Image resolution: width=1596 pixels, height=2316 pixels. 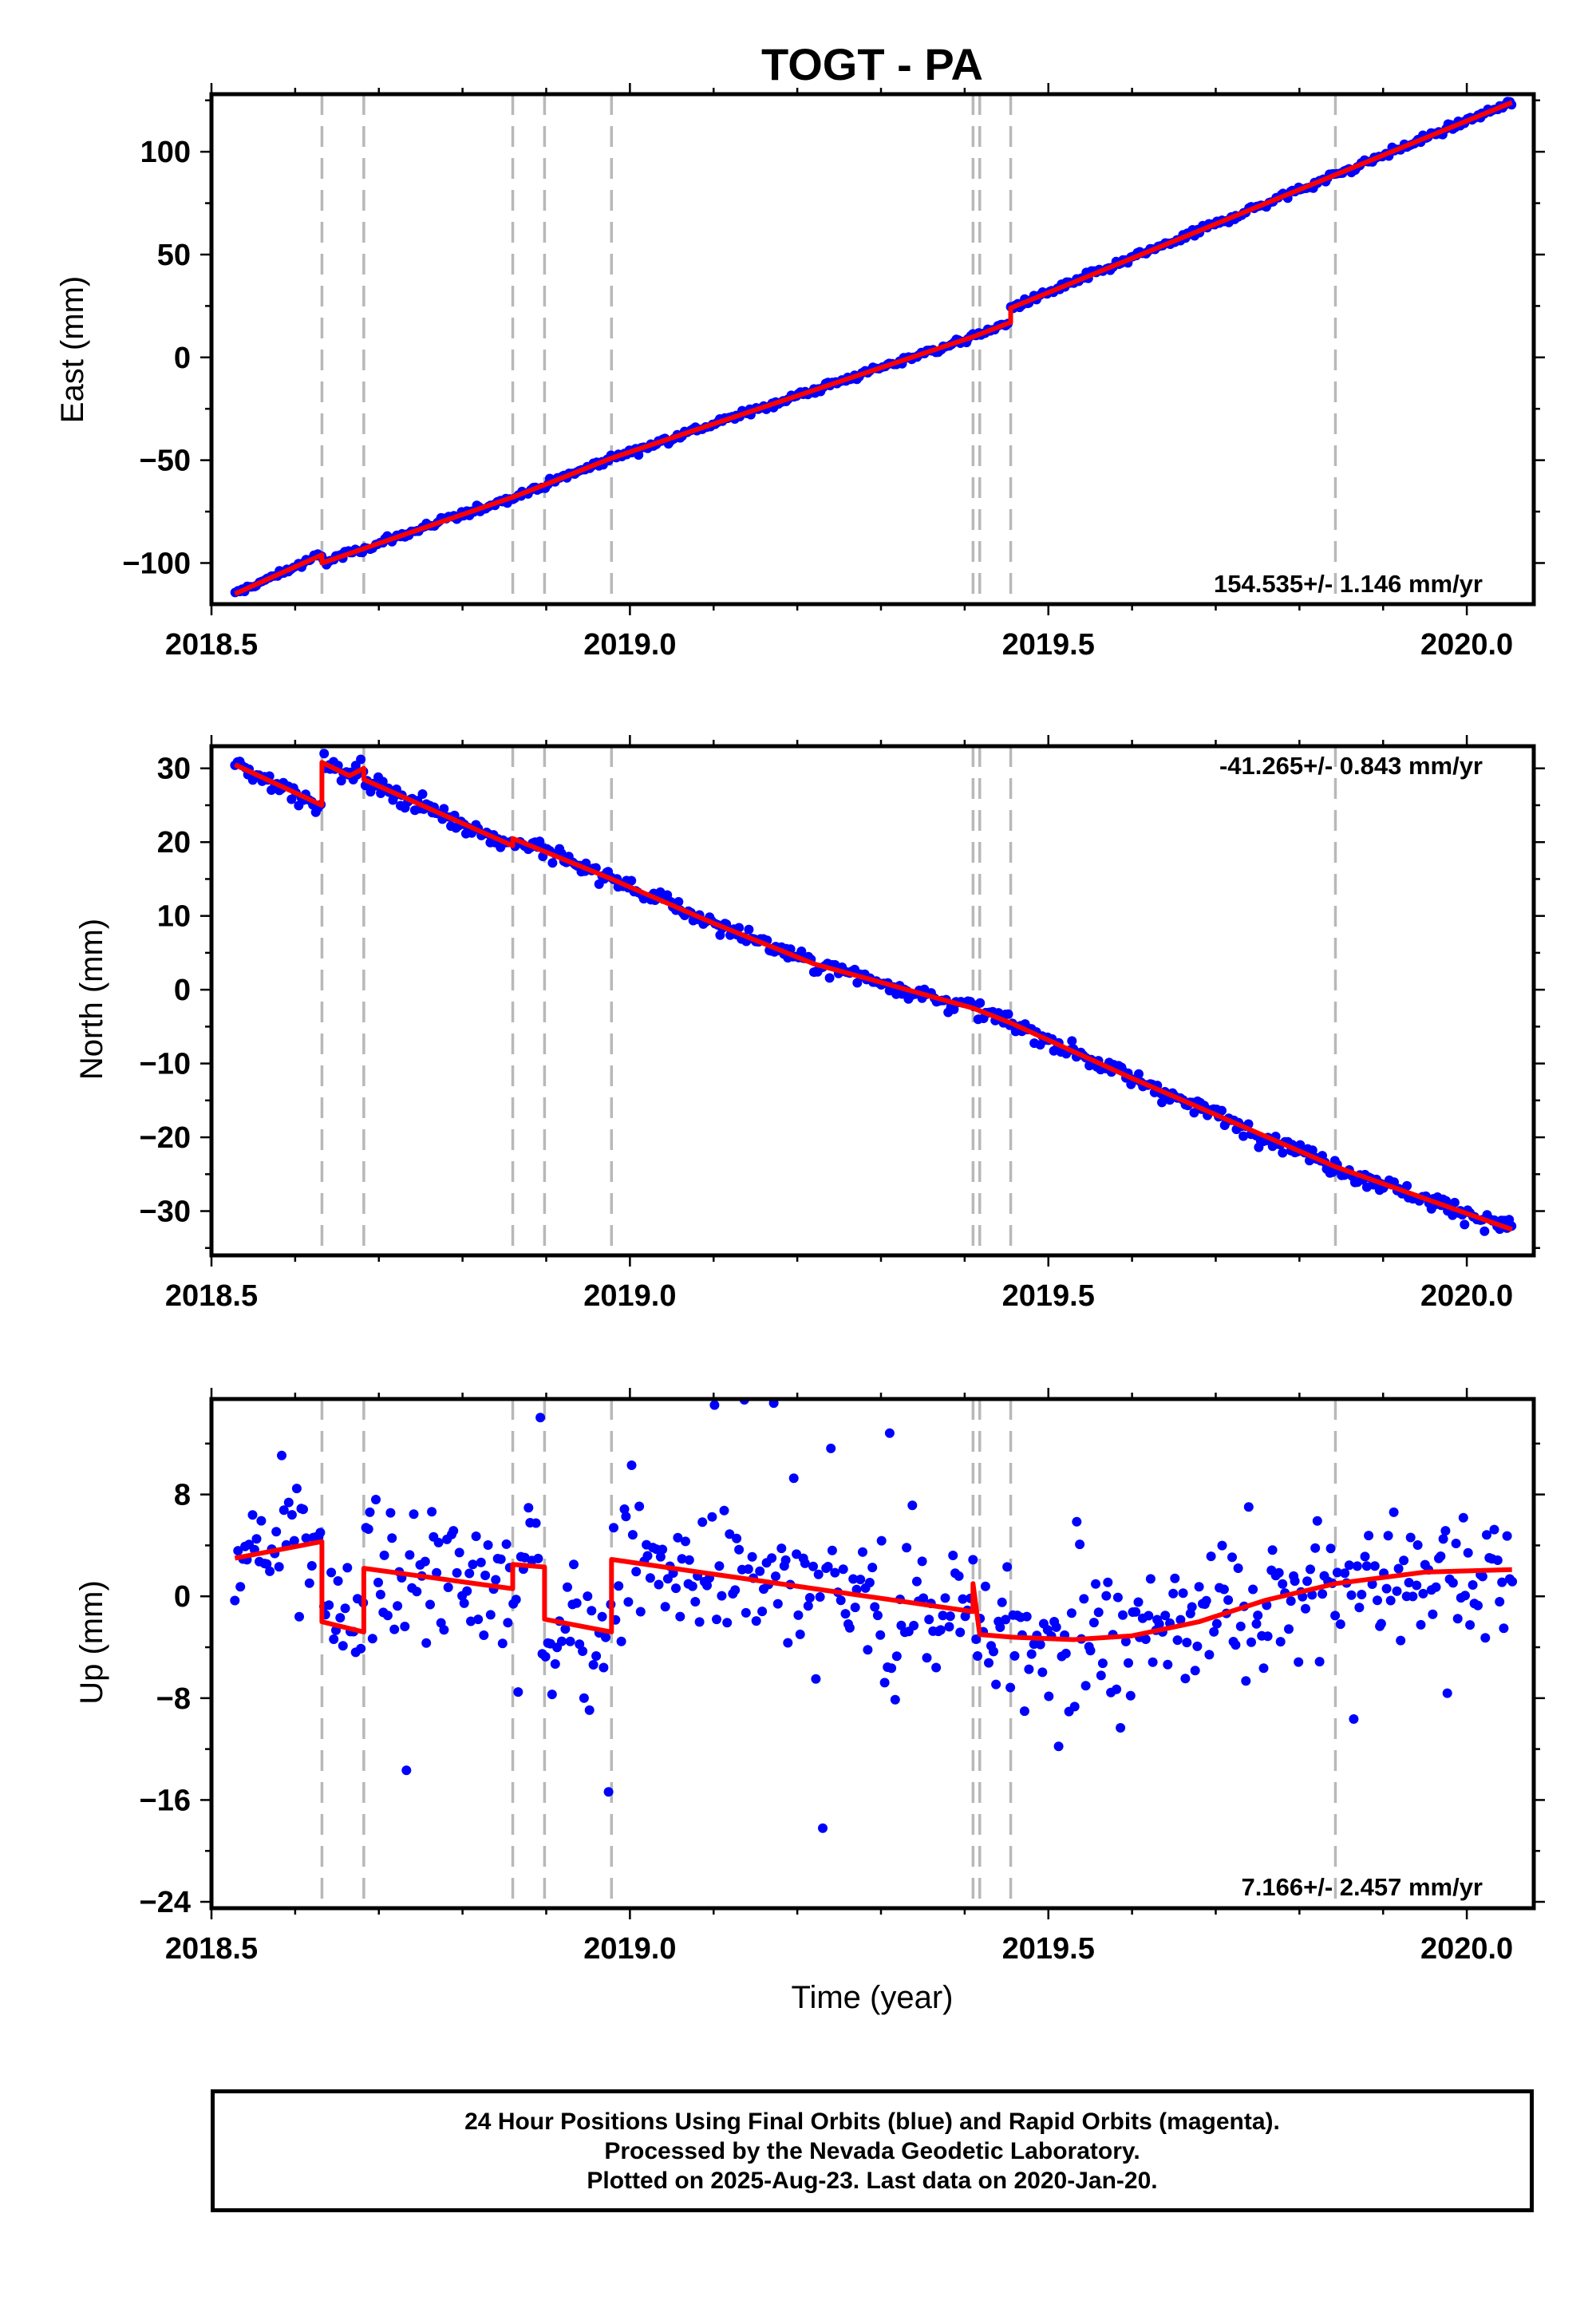 What do you see at coordinates (156, 563) in the screenshot?
I see `east-y-tick-label: −100` at bounding box center [156, 563].